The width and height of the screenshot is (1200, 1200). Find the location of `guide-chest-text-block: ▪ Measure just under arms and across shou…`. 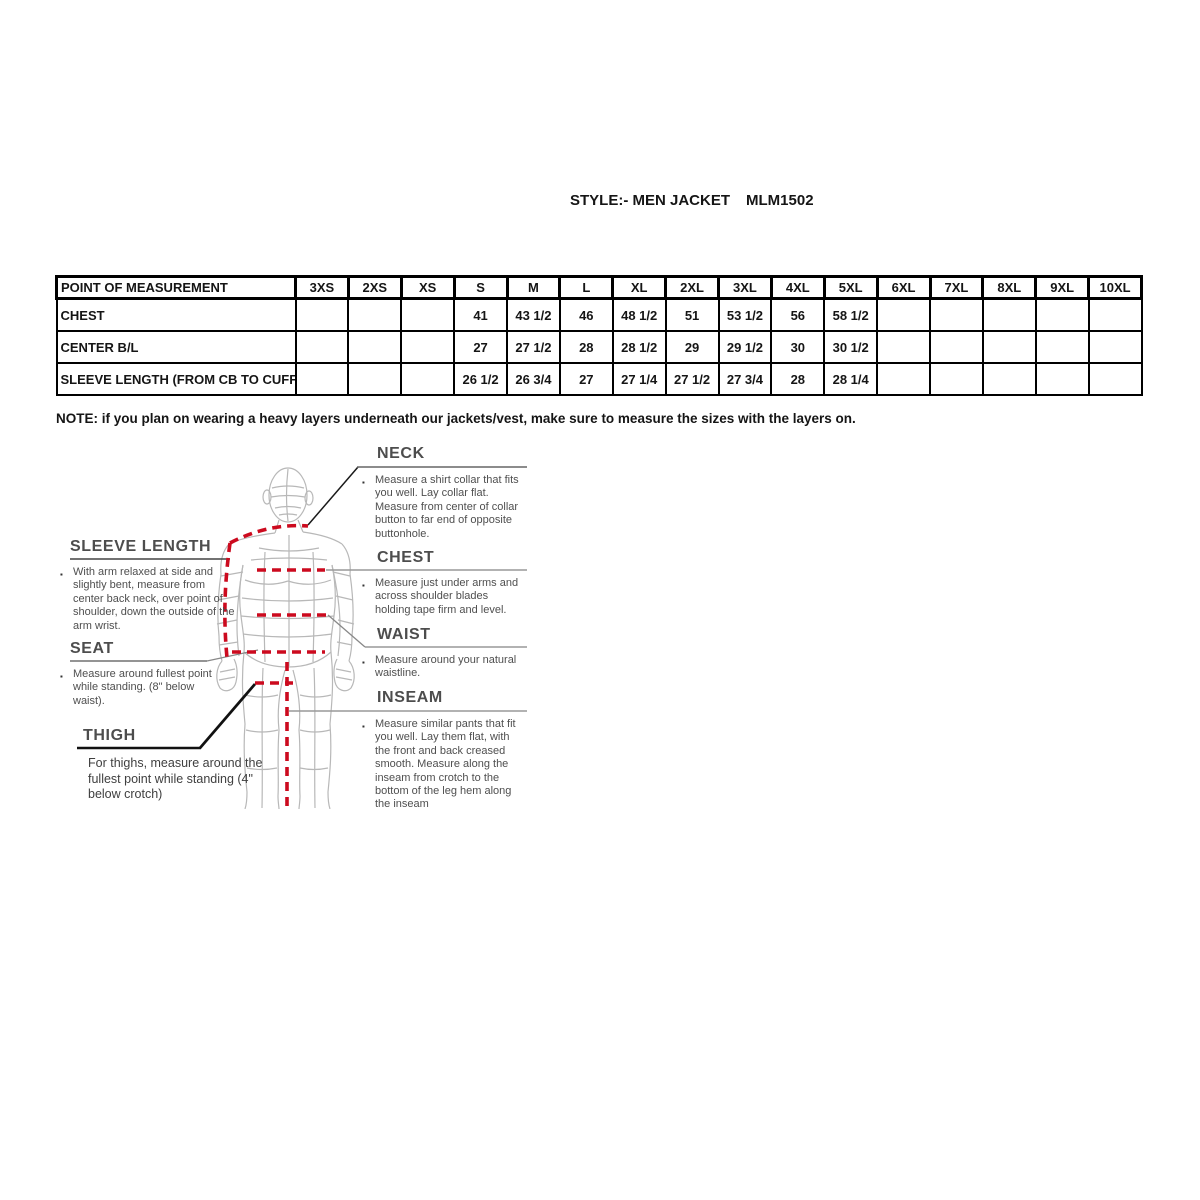

guide-chest-text-block: ▪ Measure just under arms and across shou… is located at coordinates (443, 597).